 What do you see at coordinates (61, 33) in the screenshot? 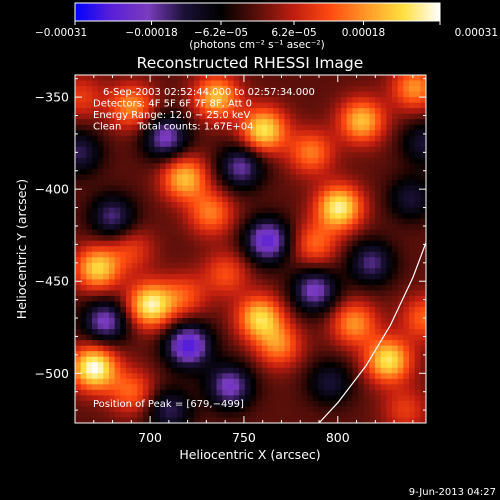
I see `colorbar-tick-label: −0.00031` at bounding box center [61, 33].